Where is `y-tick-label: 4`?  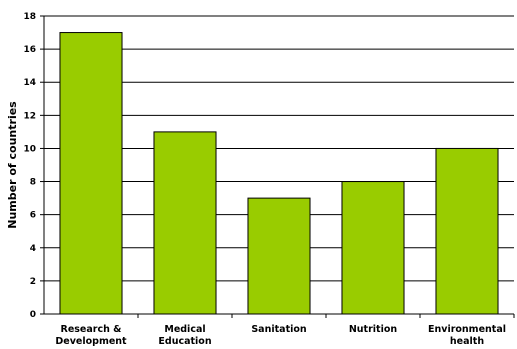 y-tick-label: 4 is located at coordinates (33, 249).